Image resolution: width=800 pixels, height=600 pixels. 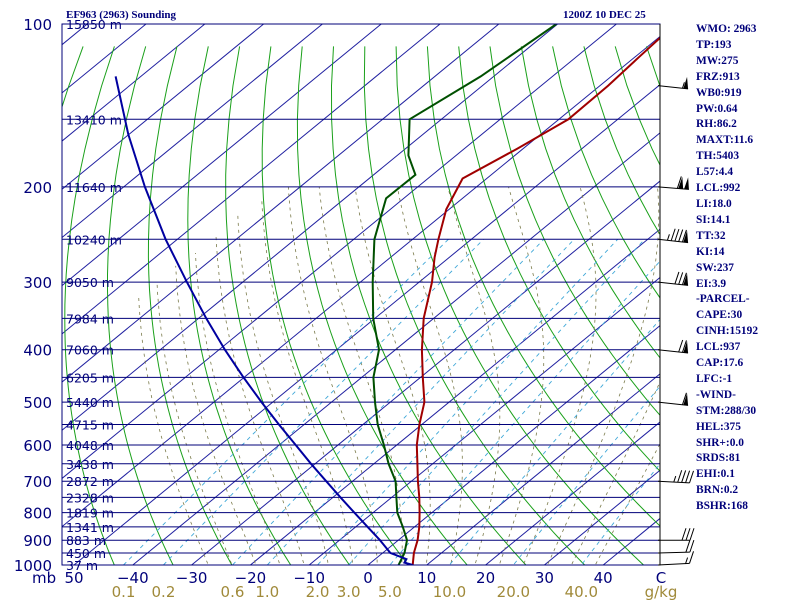 I want to click on index-item: MAXT:11.6, so click(x=725, y=140).